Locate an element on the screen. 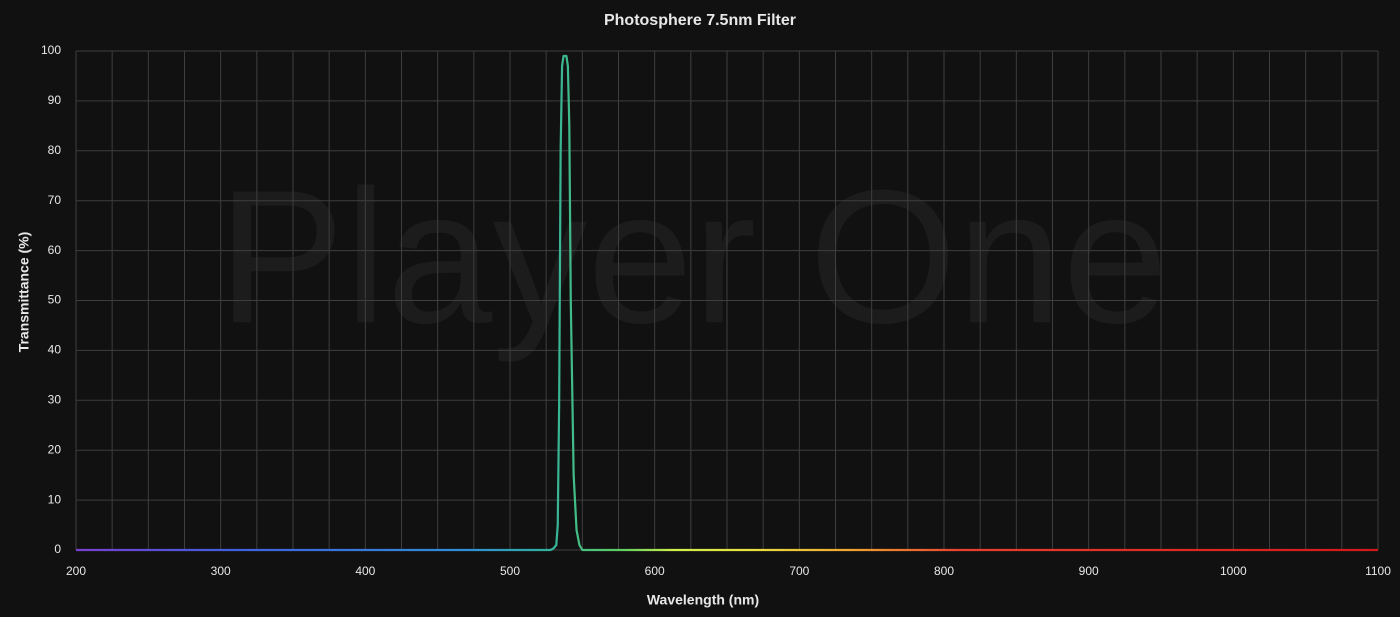 The height and width of the screenshot is (617, 1400). x-tick-label: 800 is located at coordinates (944, 571).